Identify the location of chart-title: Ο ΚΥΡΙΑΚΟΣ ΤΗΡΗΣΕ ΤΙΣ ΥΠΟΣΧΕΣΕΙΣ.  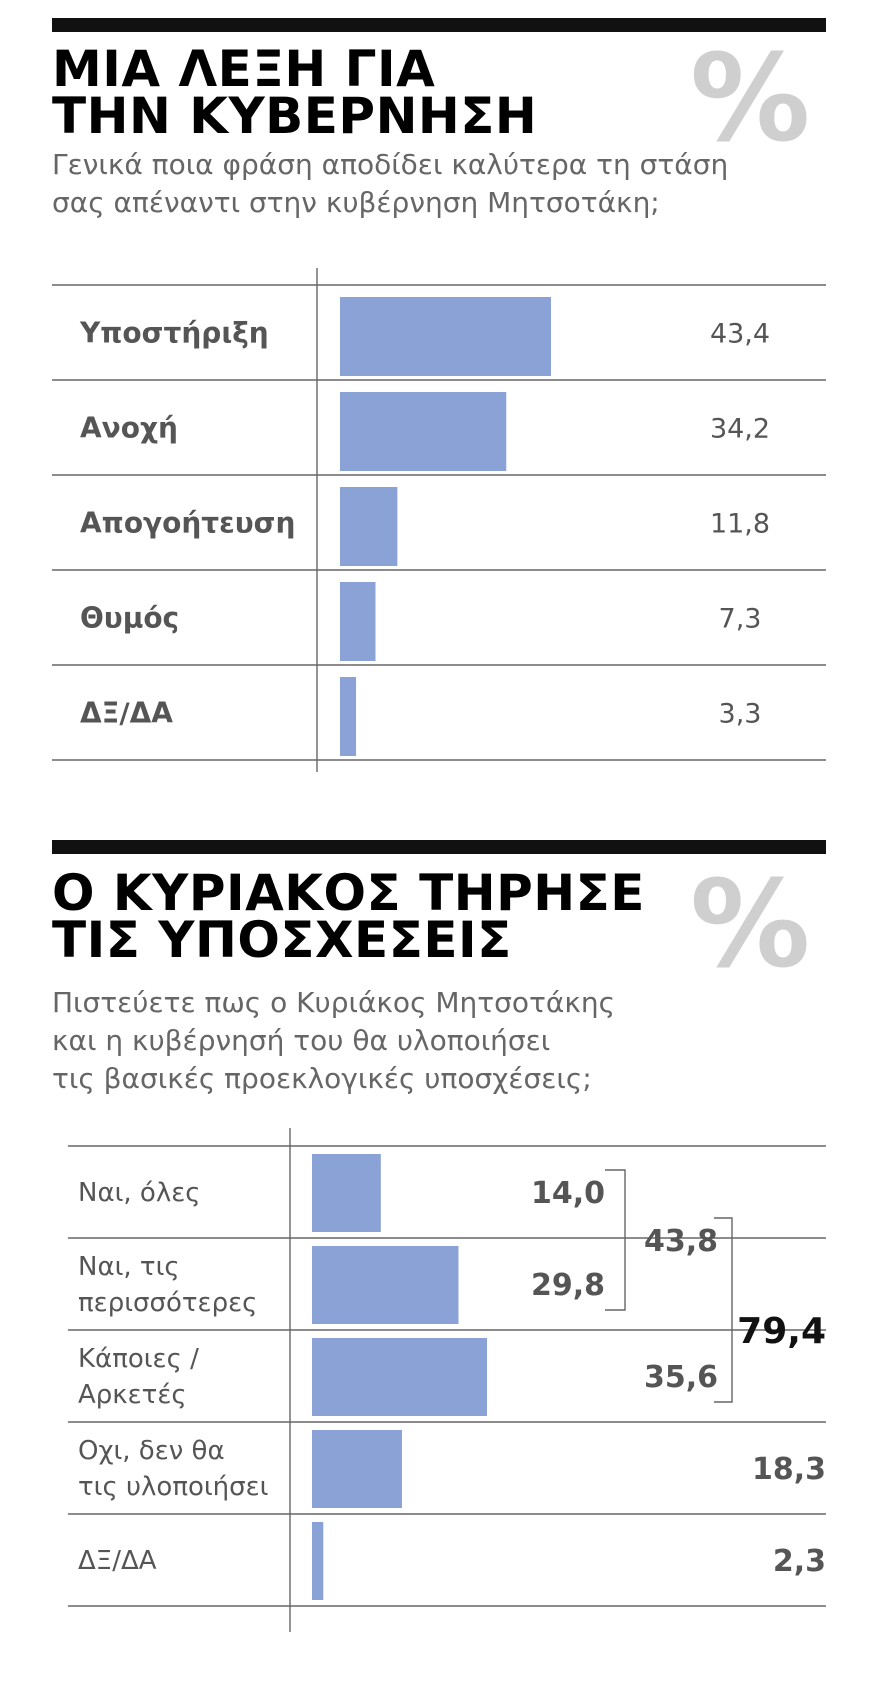
(348, 916).